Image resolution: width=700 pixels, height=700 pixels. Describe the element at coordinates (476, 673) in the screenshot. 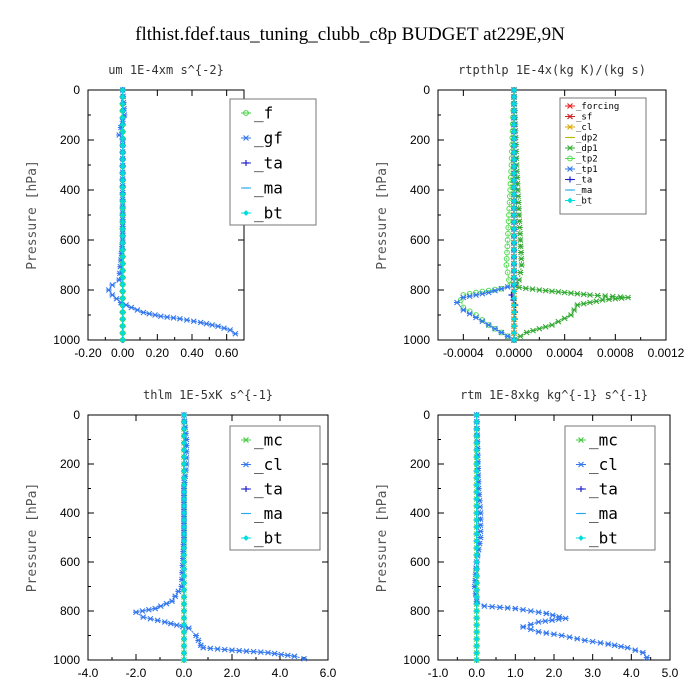

I see `x-tick-label: 0.0` at that location.